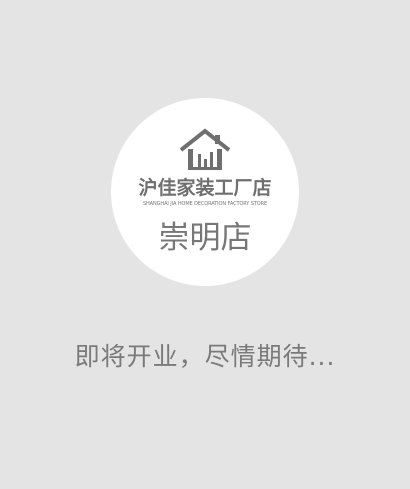 The image size is (410, 489). I want to click on store-name: 崇明店, so click(205, 238).